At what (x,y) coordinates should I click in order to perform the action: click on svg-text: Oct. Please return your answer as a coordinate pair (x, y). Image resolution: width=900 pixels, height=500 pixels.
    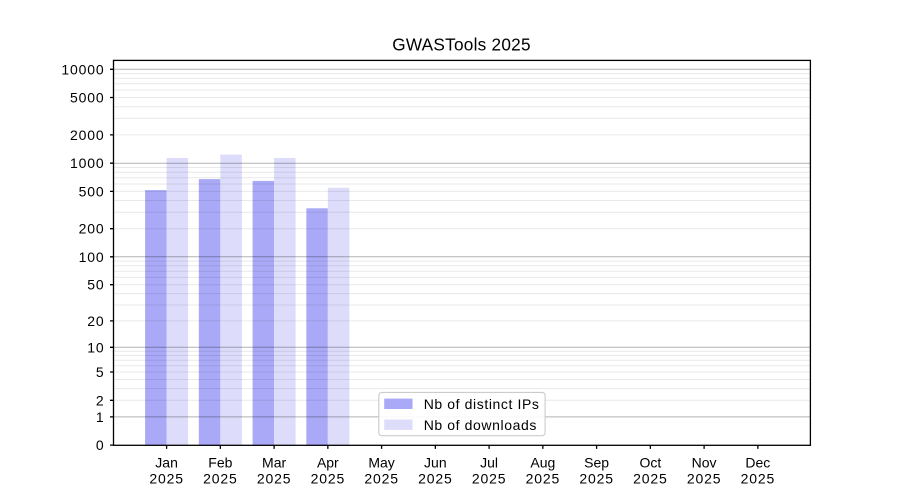
    Looking at the image, I should click on (650, 463).